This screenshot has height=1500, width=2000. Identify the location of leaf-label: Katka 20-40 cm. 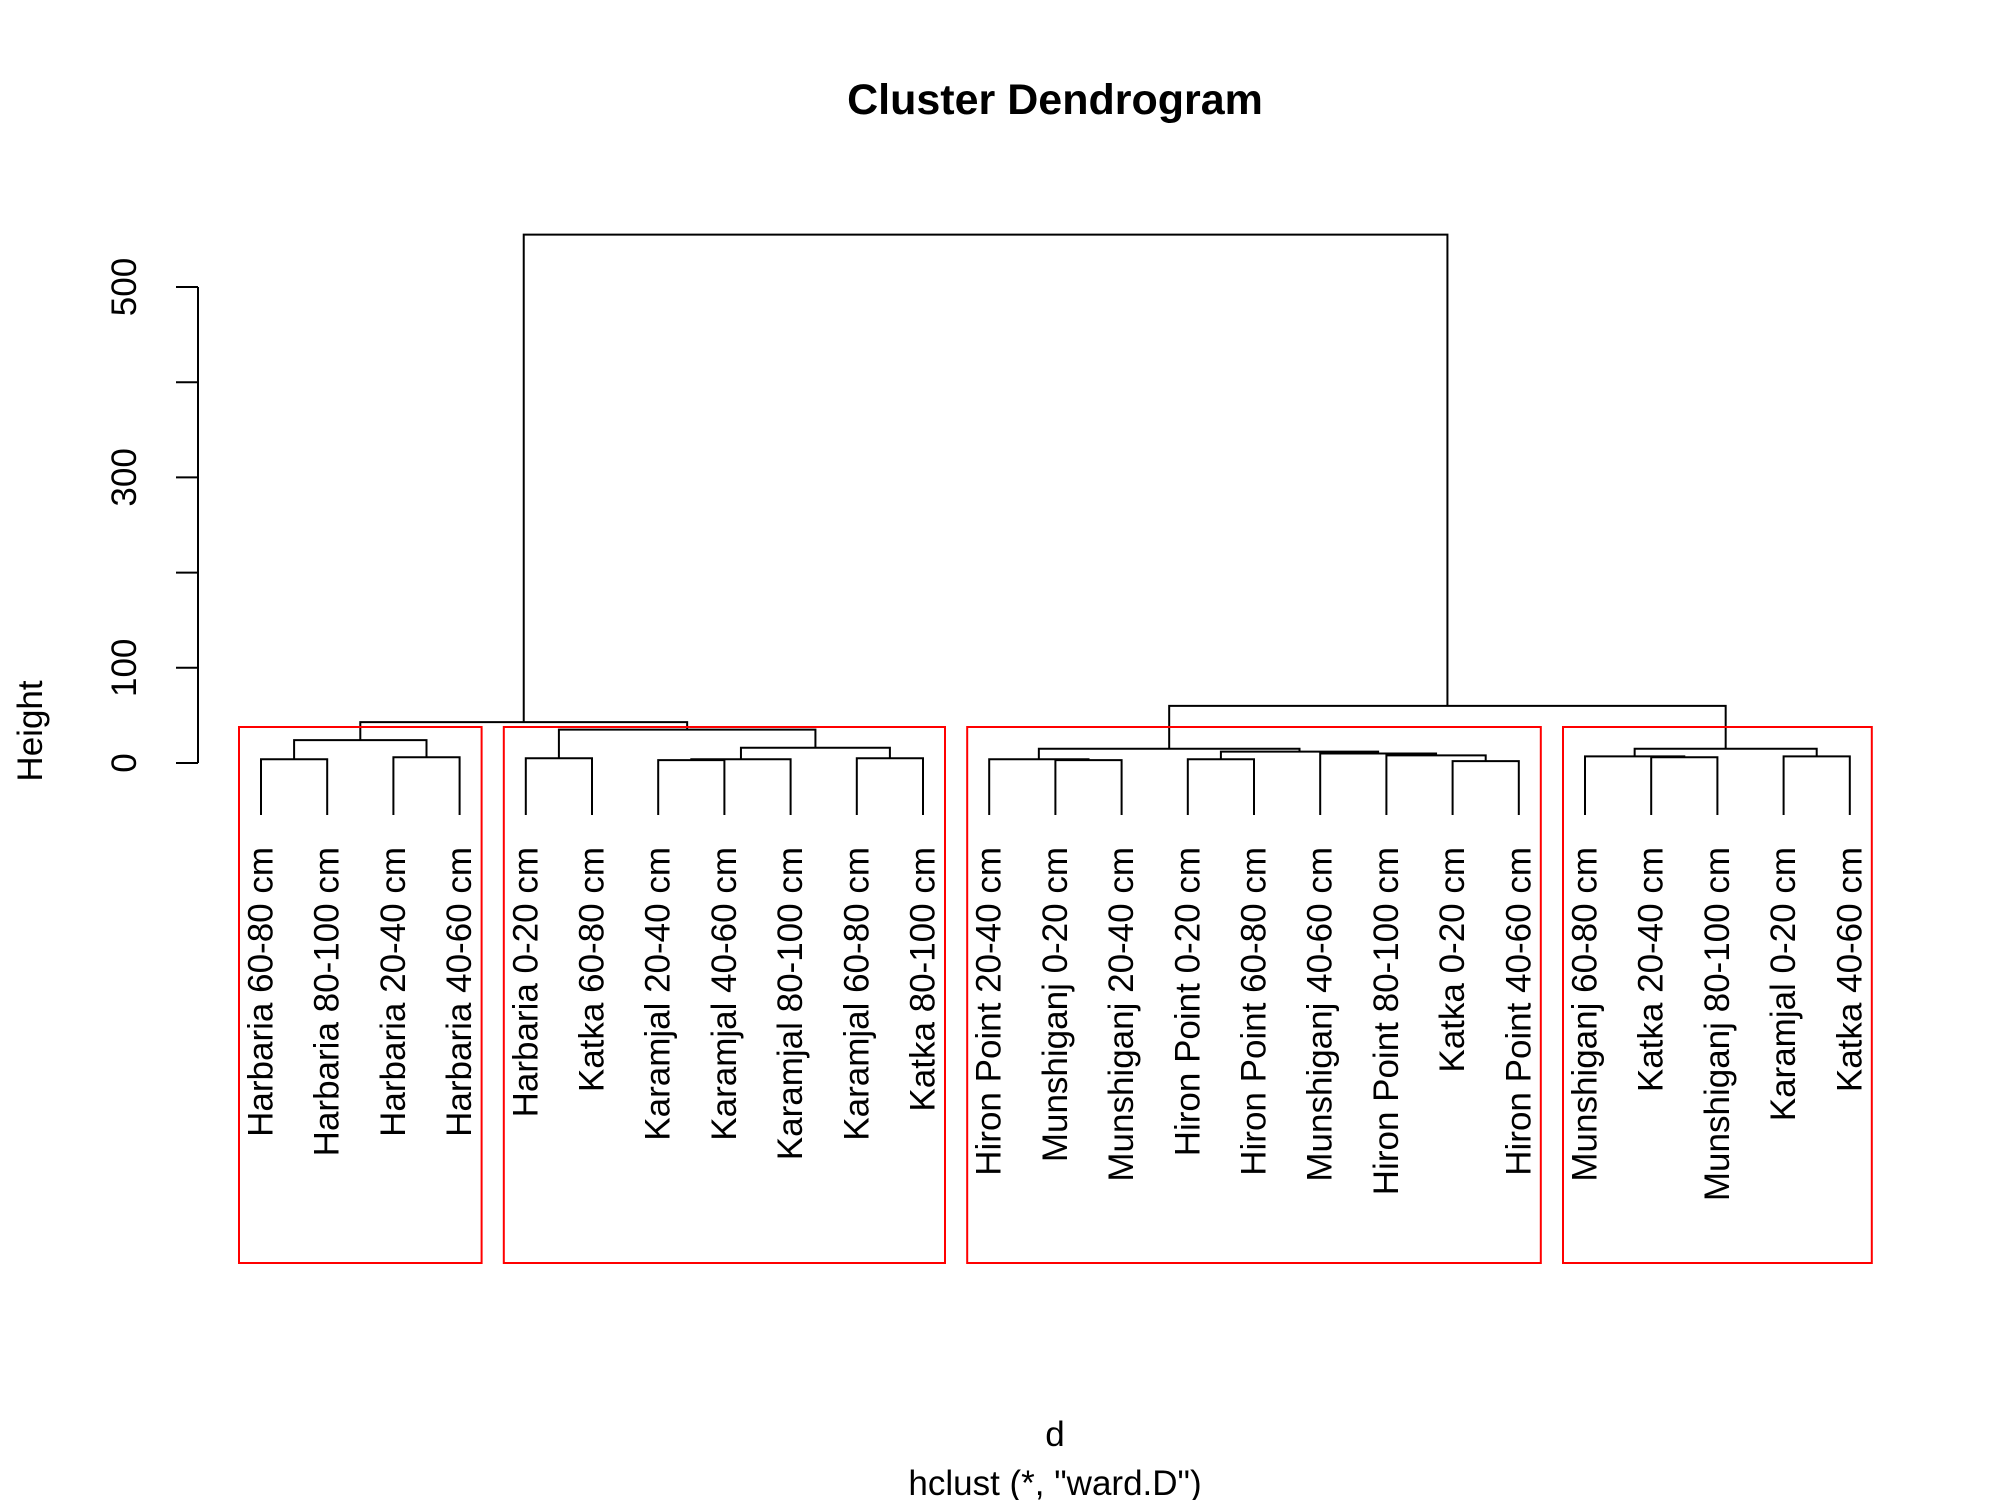
(1651, 969).